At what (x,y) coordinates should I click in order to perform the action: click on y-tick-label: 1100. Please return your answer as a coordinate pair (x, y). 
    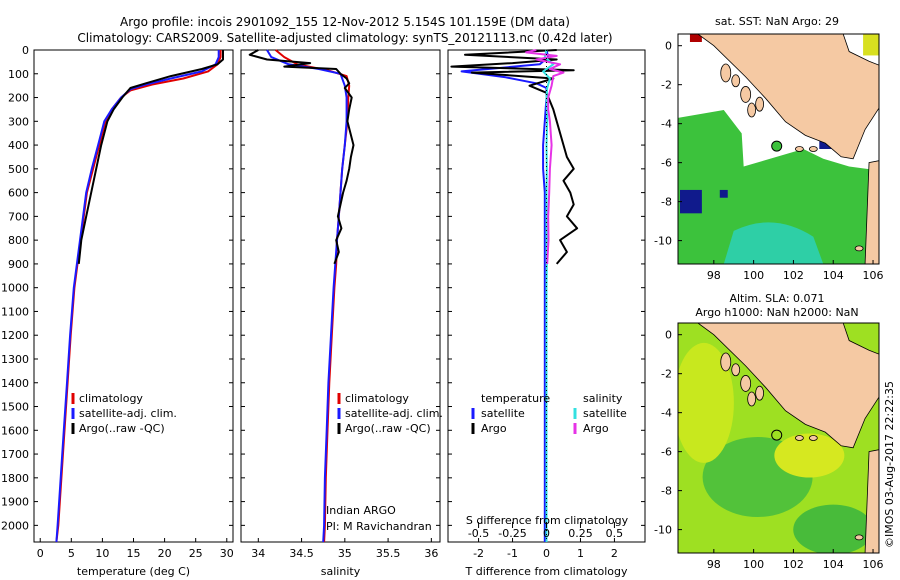
    Looking at the image, I should click on (15, 311).